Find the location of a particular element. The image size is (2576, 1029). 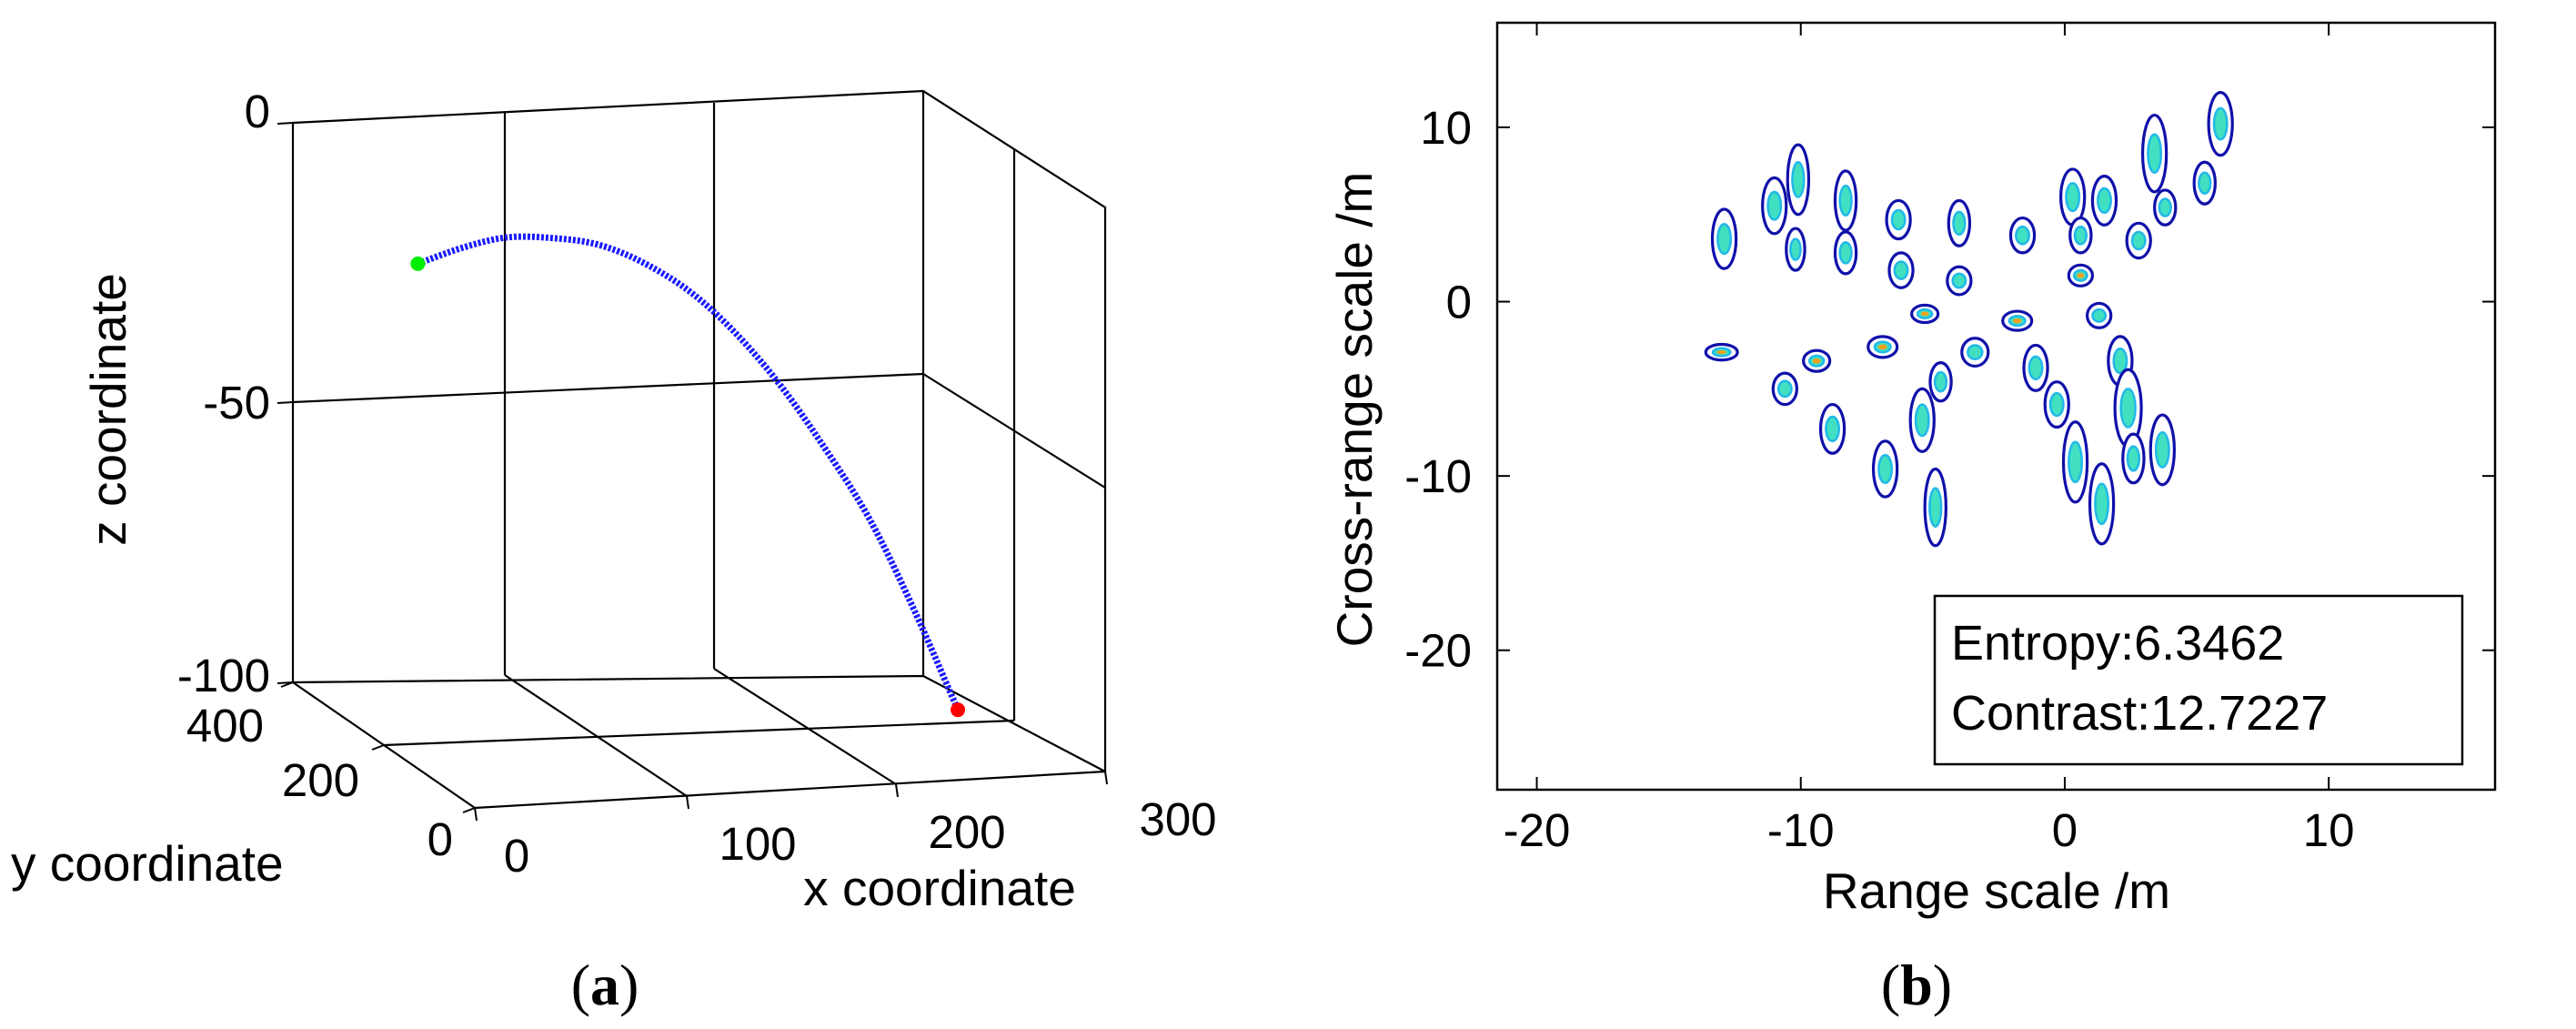

y-tick-400: 400 is located at coordinates (225, 726).